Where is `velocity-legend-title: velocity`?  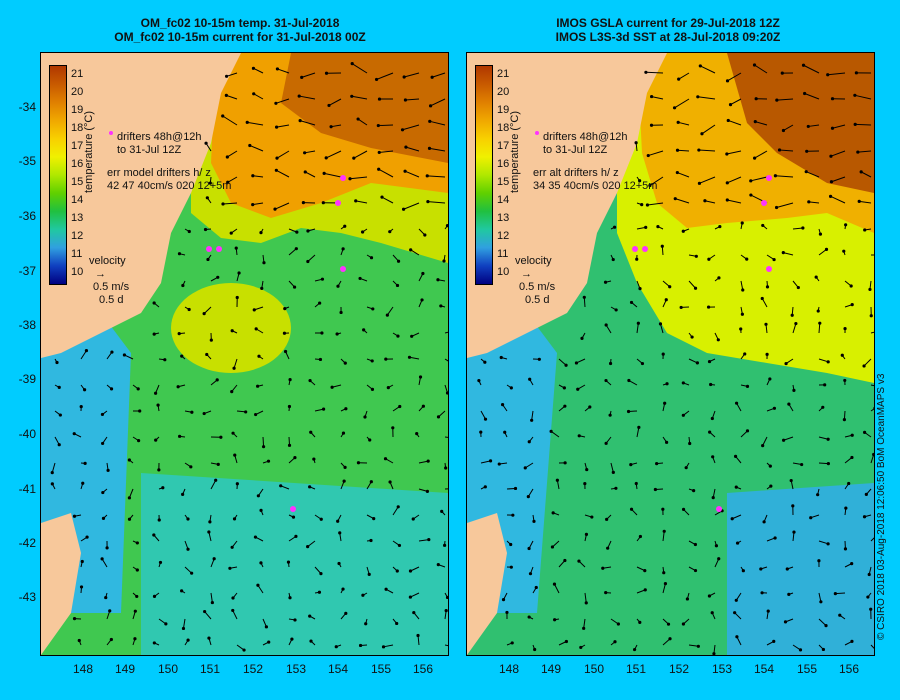 velocity-legend-title: velocity is located at coordinates (533, 261).